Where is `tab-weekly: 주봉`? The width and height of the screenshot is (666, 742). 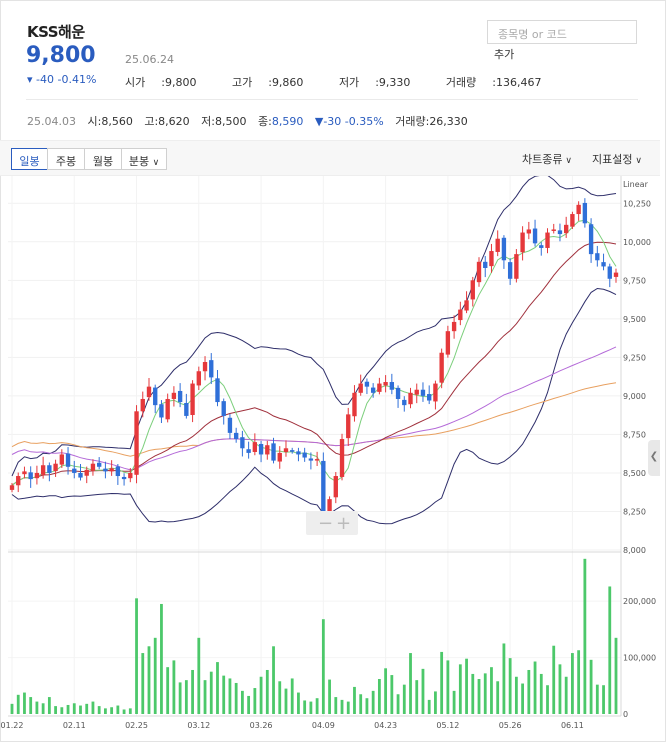
tab-weekly: 주봉 is located at coordinates (66, 159).